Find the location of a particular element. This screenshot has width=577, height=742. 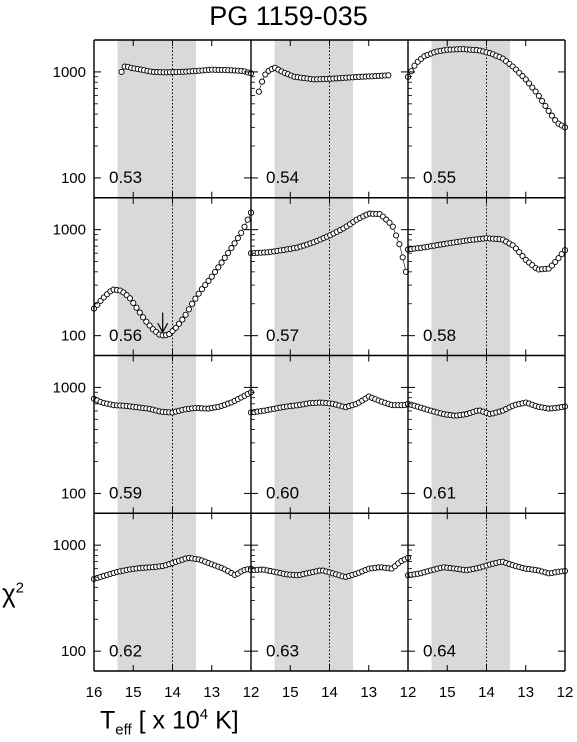

y-axis-label-symbol: χ is located at coordinates (9, 593).